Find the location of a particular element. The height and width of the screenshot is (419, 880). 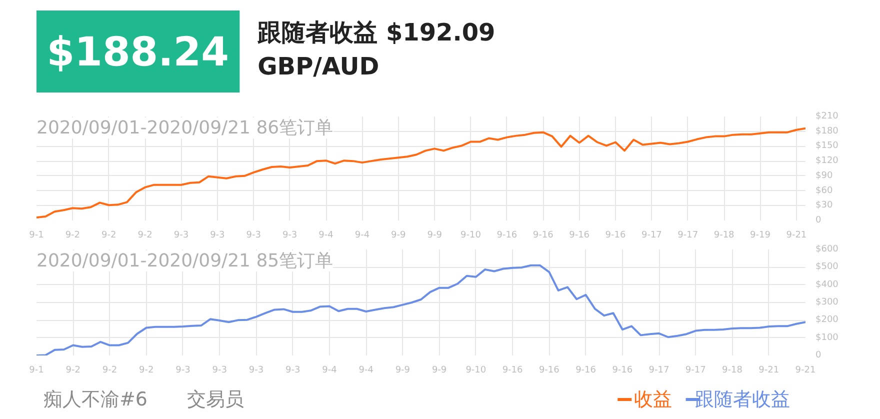

y-tick-label: $60 is located at coordinates (824, 191).